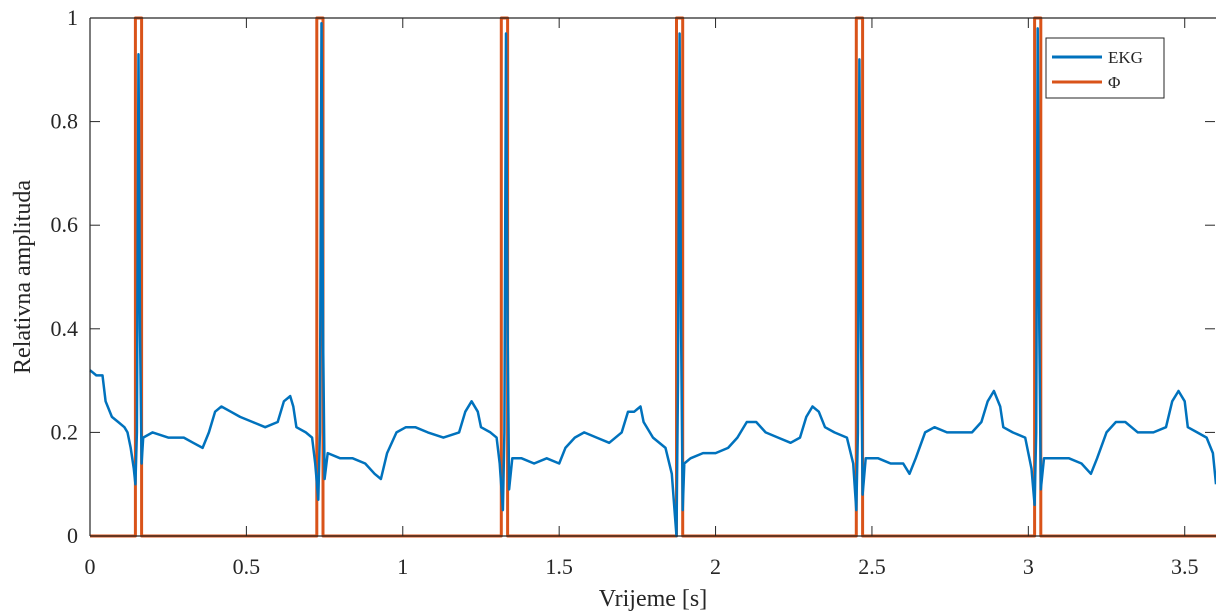 This screenshot has height=611, width=1216. What do you see at coordinates (65, 224) in the screenshot?
I see `y-tick-label: 0.6` at bounding box center [65, 224].